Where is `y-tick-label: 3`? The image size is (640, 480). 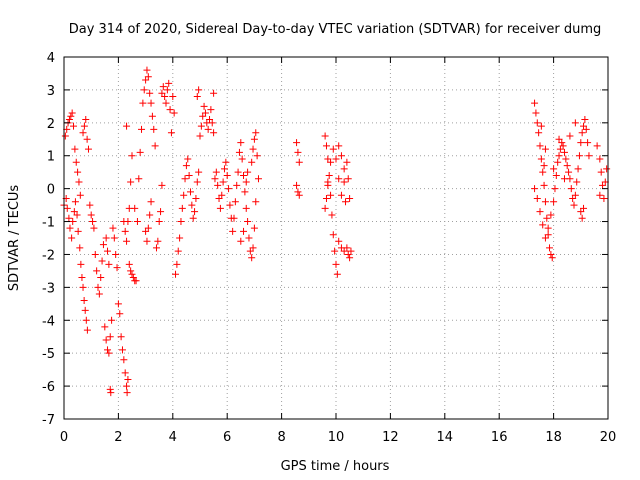 y-tick-label: 3 is located at coordinates (51, 91).